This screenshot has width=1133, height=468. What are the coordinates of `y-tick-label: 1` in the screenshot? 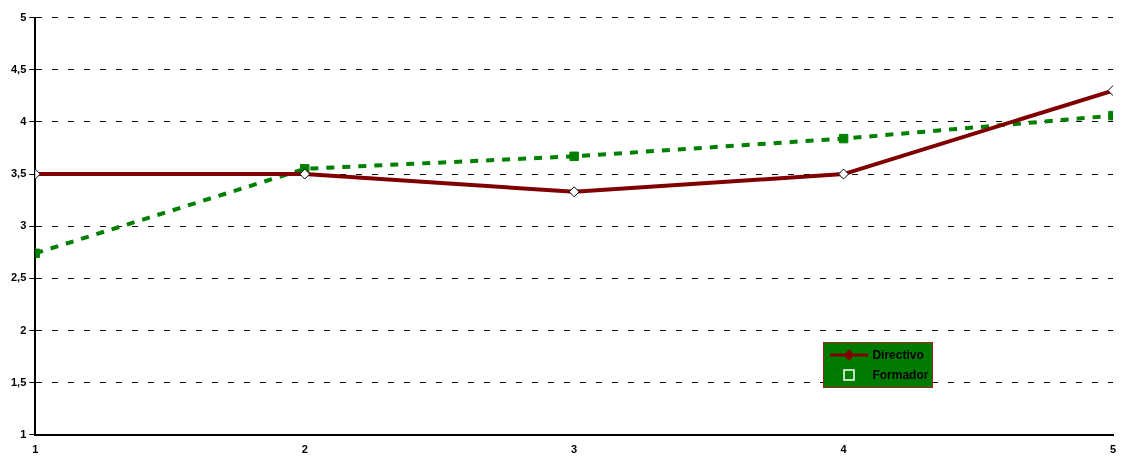 It's located at (23, 433).